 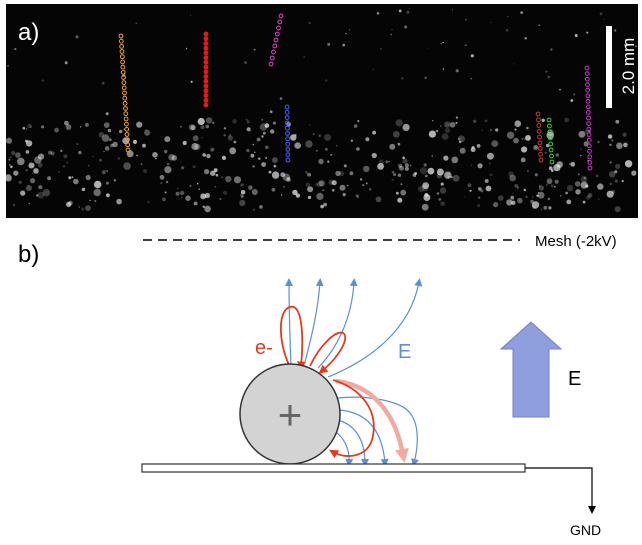 What do you see at coordinates (539, 137) in the screenshot?
I see `particle-track` at bounding box center [539, 137].